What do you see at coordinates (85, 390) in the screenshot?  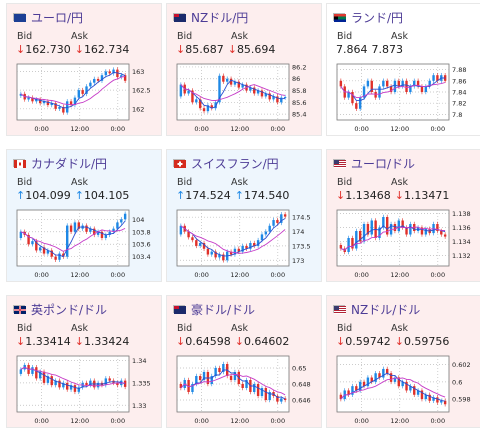 I see `mini-candlestick-chart: 1.34 1.335 1.33 0:00 12:00 0:00` at bounding box center [85, 390].